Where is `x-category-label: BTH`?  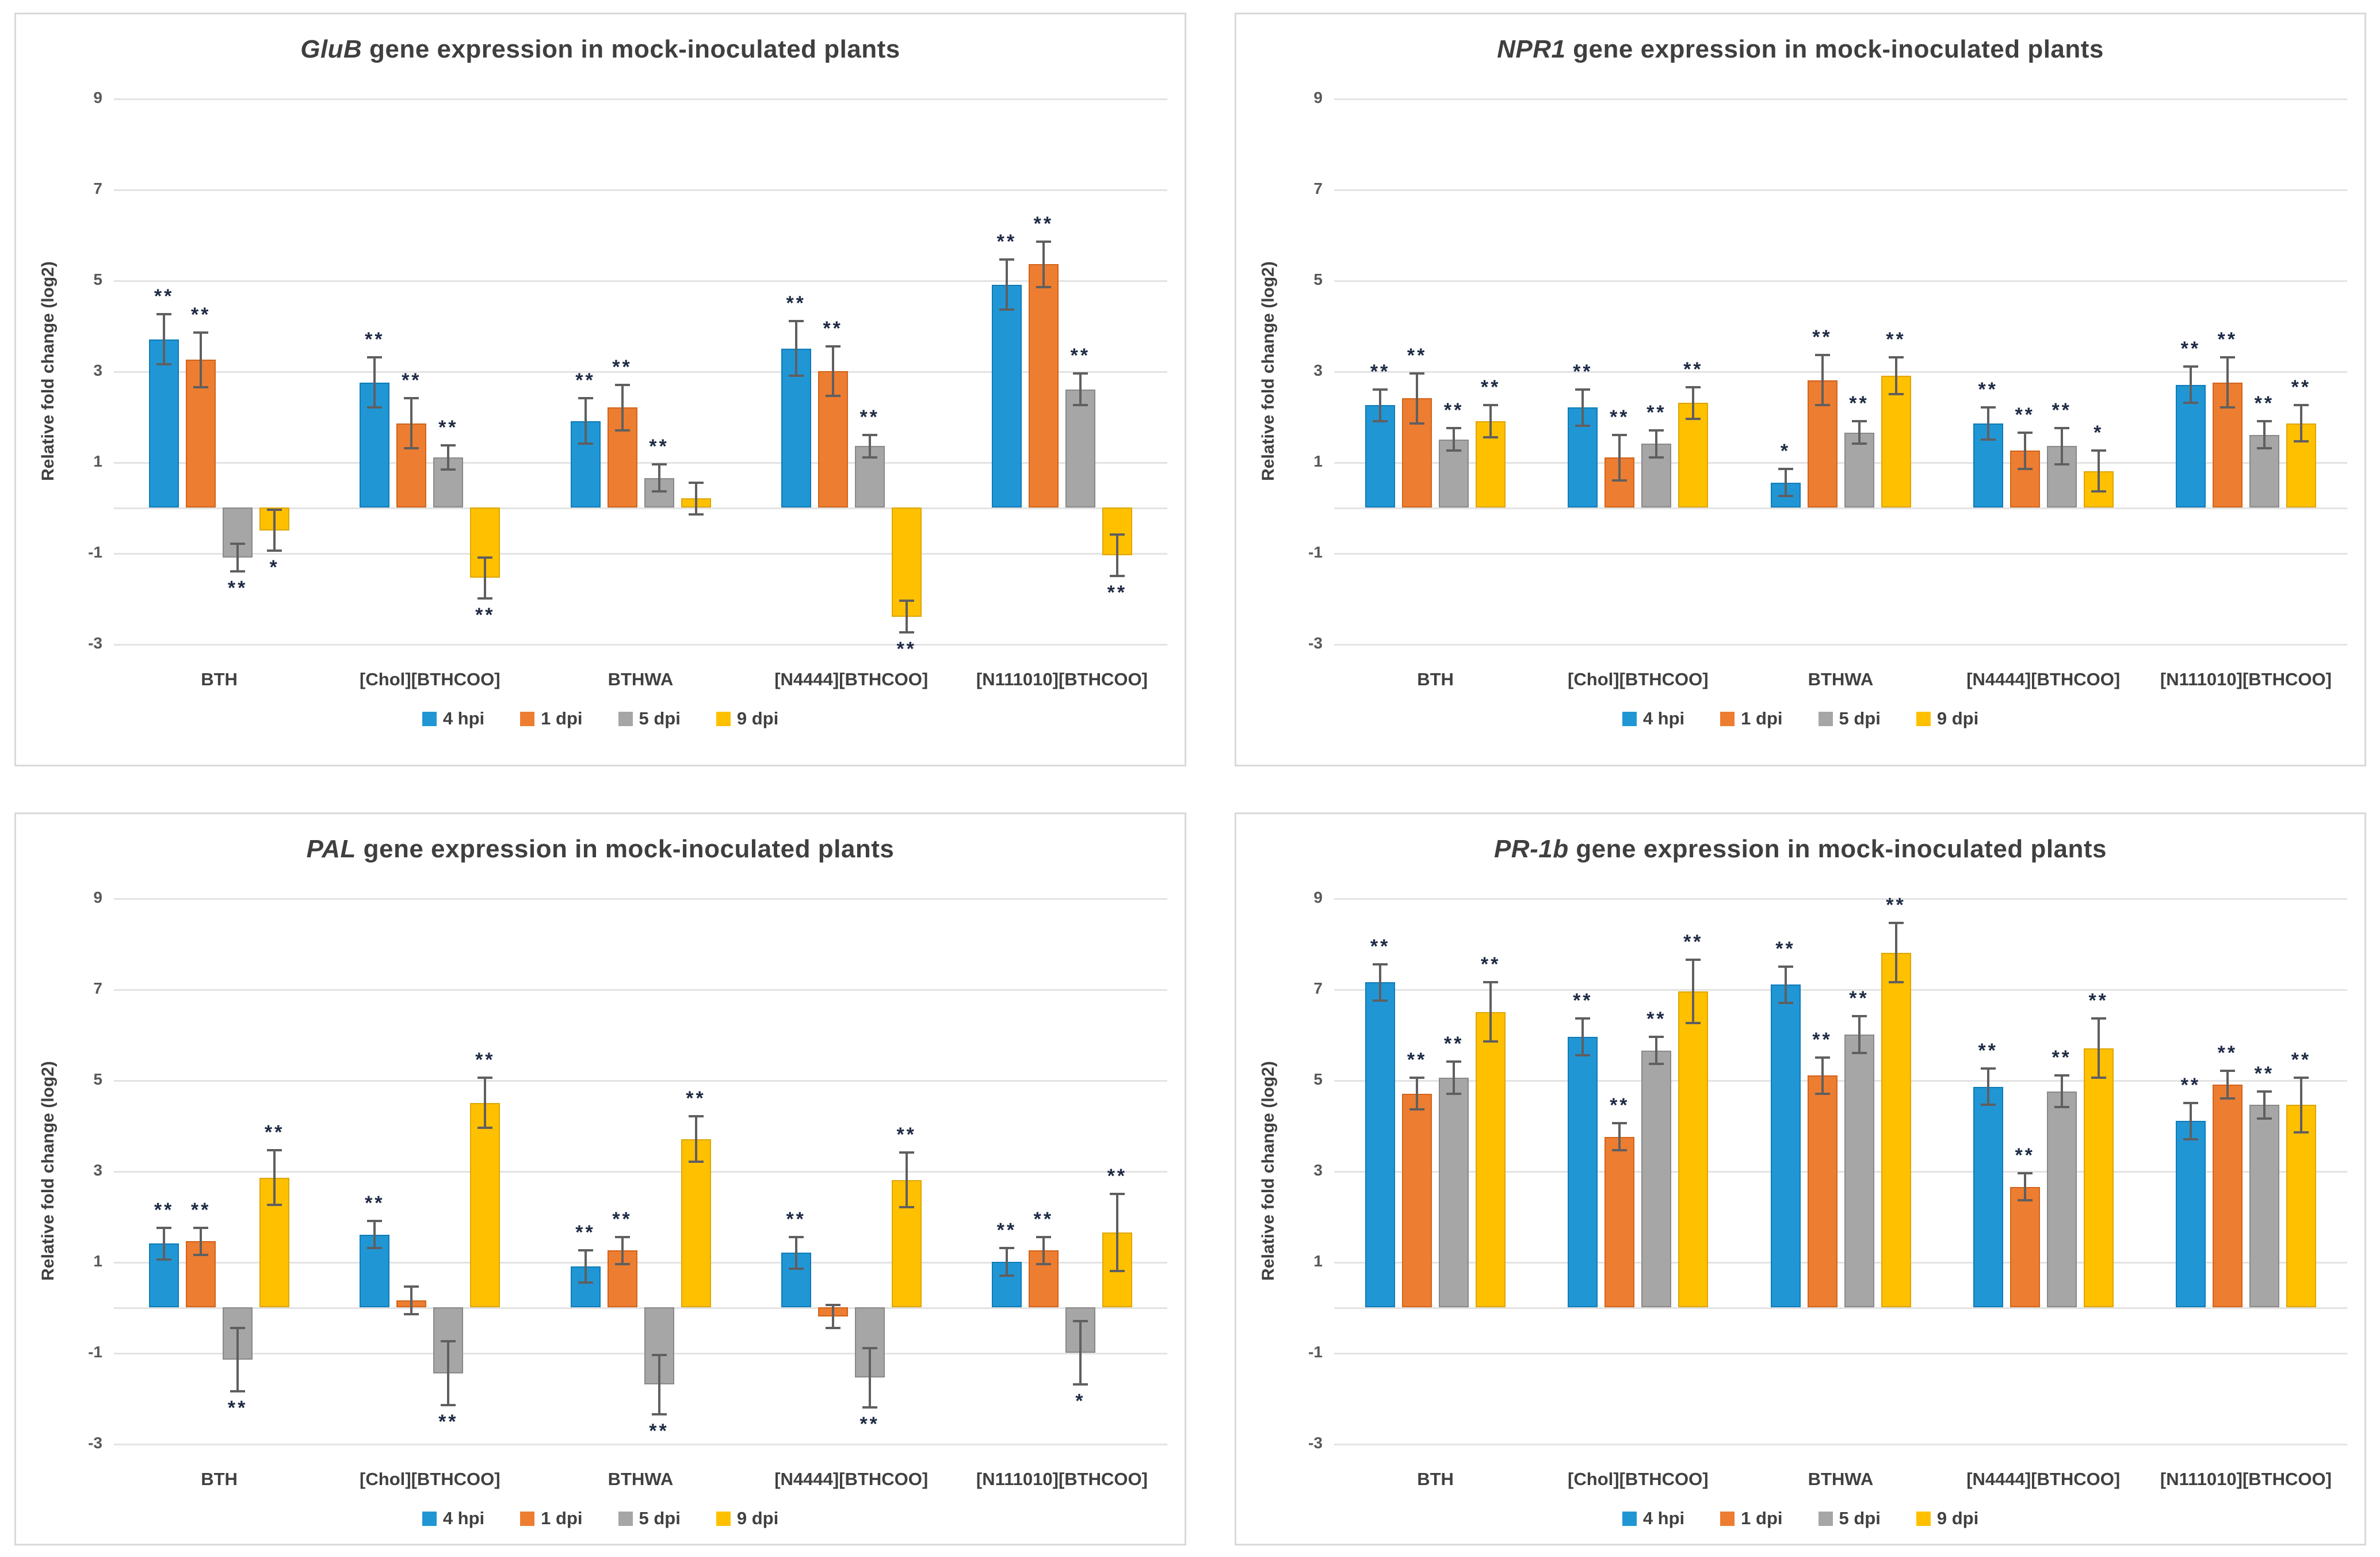 x-category-label: BTH is located at coordinates (1435, 1479).